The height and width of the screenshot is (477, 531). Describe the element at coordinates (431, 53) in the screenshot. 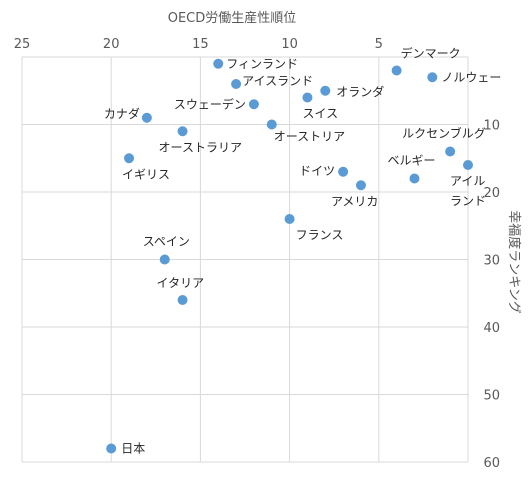

I see `data-label: デンマーク` at that location.